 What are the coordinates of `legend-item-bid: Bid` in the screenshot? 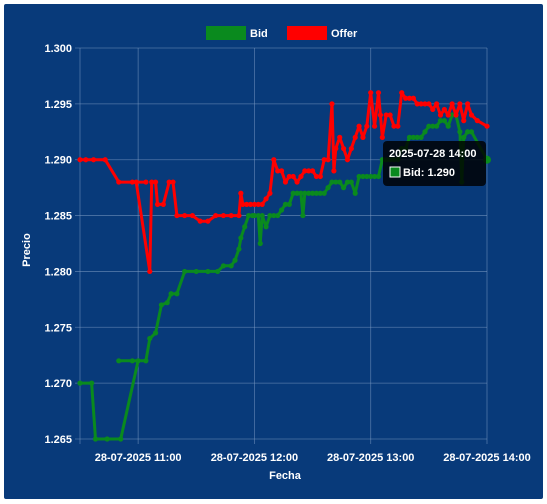 It's located at (237, 33).